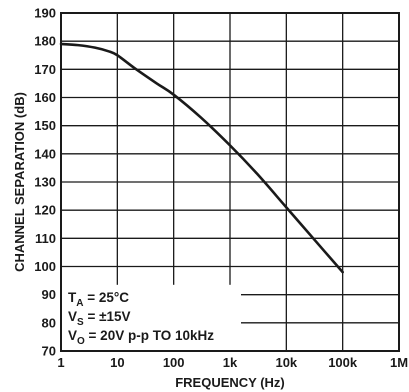 This screenshot has height=392, width=409. Describe the element at coordinates (230, 382) in the screenshot. I see `x-axis-title: FREQUENCY (Hz)` at that location.